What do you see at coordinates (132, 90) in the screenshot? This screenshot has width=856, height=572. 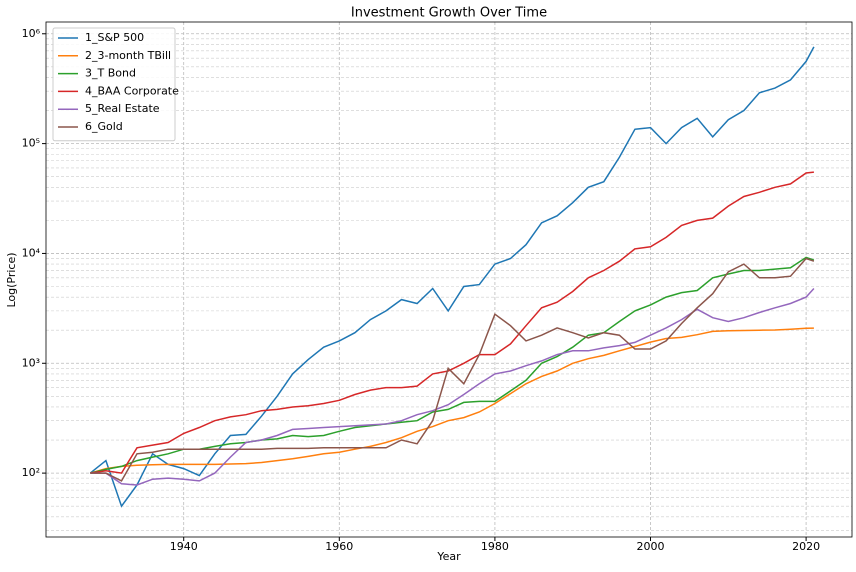 I see `legend-label: 4_BAA Corporate` at bounding box center [132, 90].